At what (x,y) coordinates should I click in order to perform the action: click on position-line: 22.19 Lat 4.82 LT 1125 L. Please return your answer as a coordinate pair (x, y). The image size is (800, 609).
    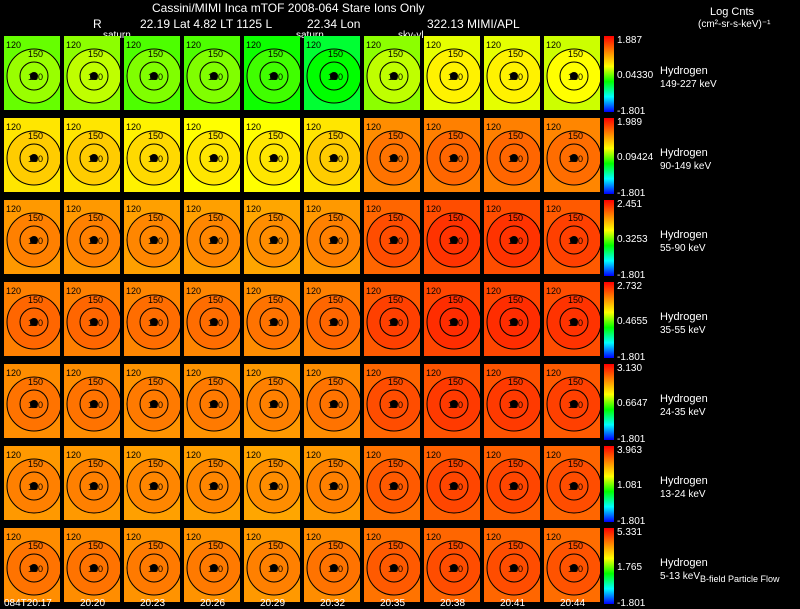
    Looking at the image, I should click on (206, 24).